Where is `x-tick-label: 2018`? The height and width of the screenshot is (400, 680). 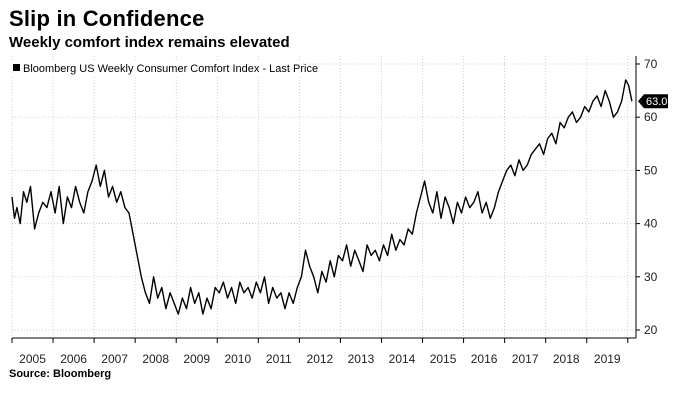 x-tick-label: 2018 is located at coordinates (566, 359).